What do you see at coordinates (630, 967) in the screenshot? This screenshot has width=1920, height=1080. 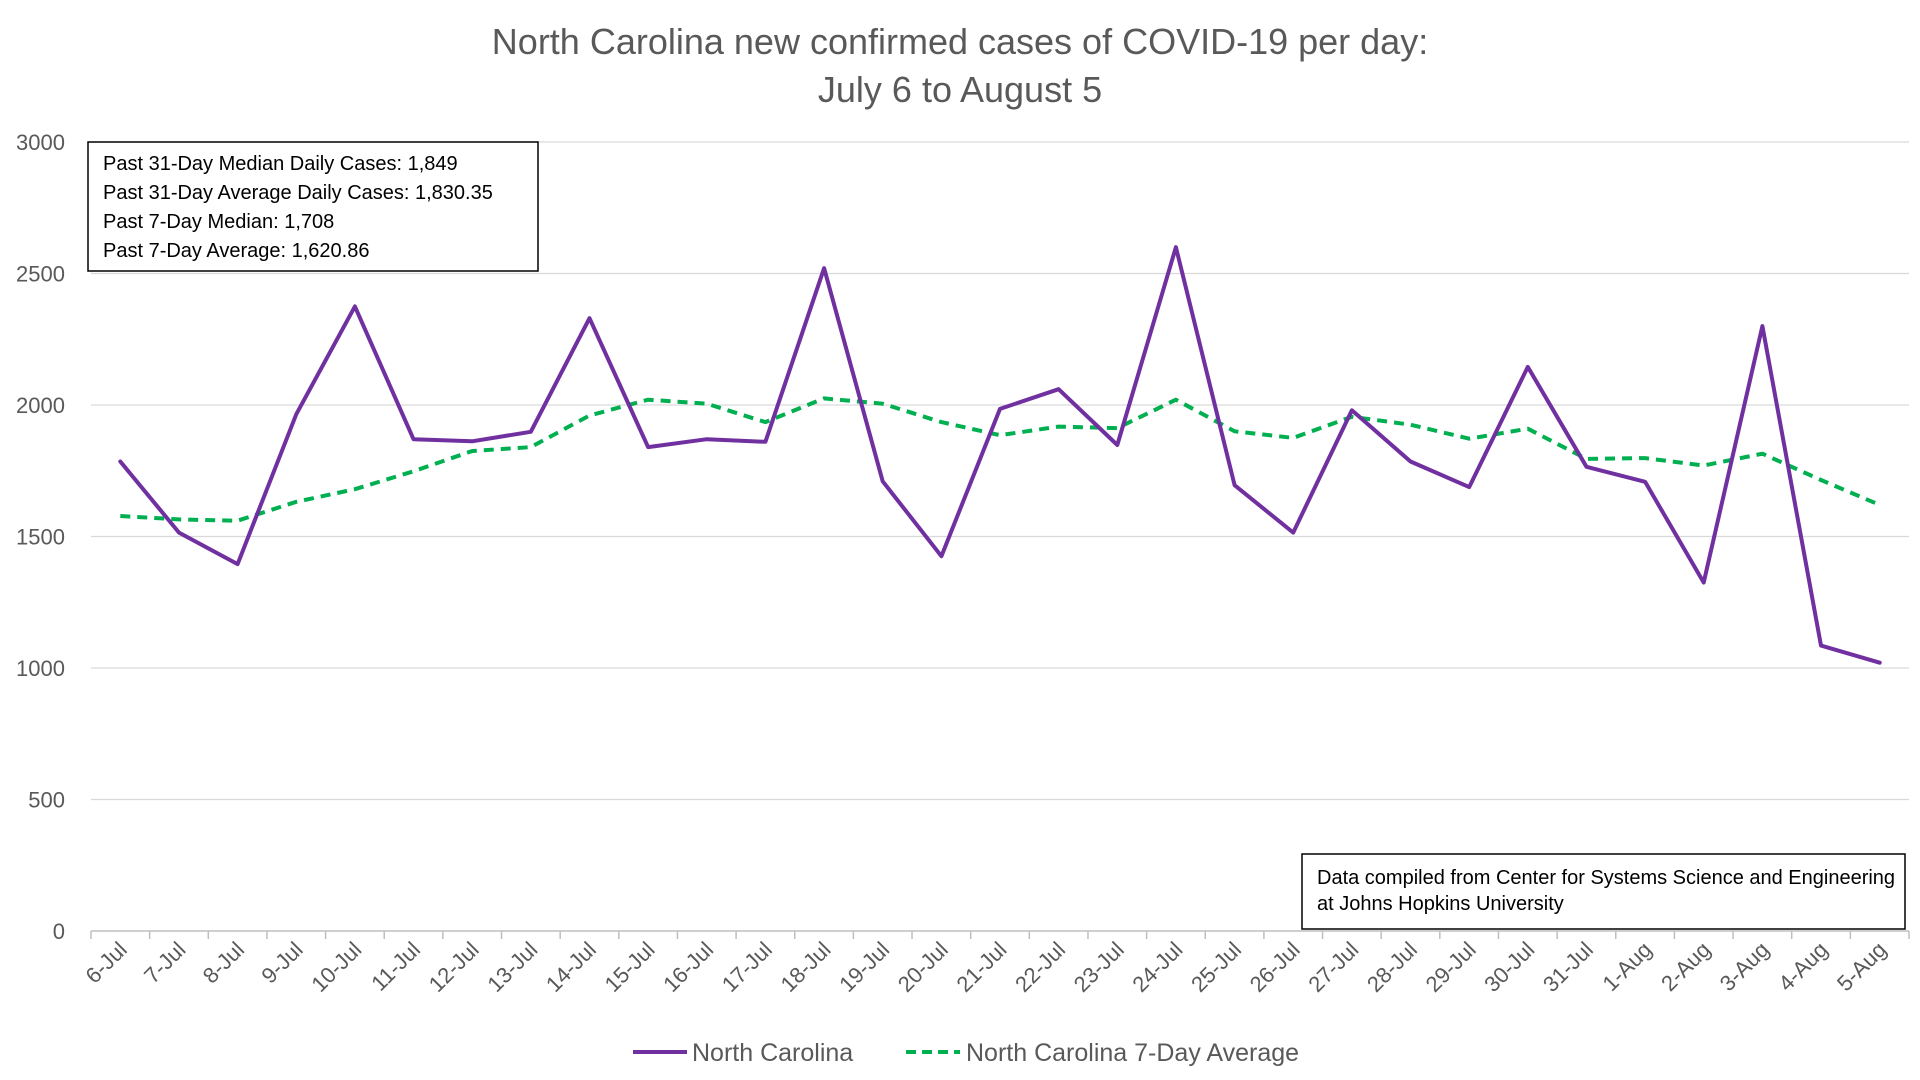 I see `x-tick-label: 15-Jul` at bounding box center [630, 967].